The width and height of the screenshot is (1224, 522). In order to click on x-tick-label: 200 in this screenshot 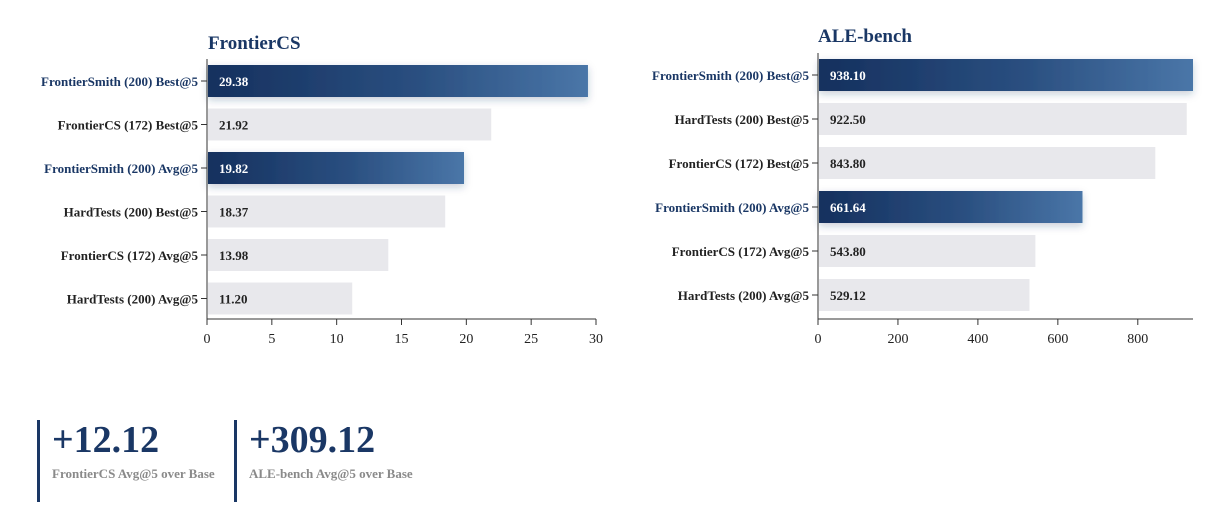, I will do `click(897, 339)`.